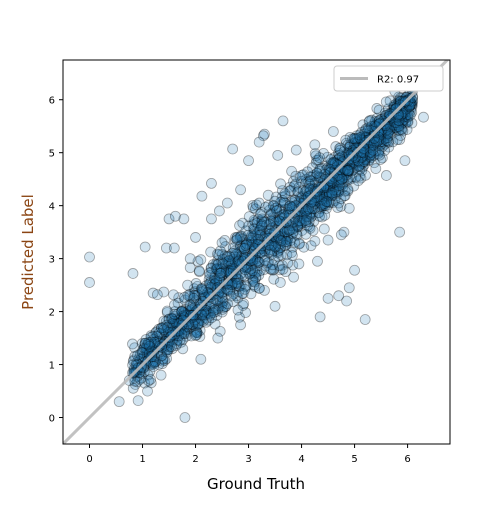  What do you see at coordinates (52, 154) in the screenshot?
I see `y-tick-label: 5` at bounding box center [52, 154].